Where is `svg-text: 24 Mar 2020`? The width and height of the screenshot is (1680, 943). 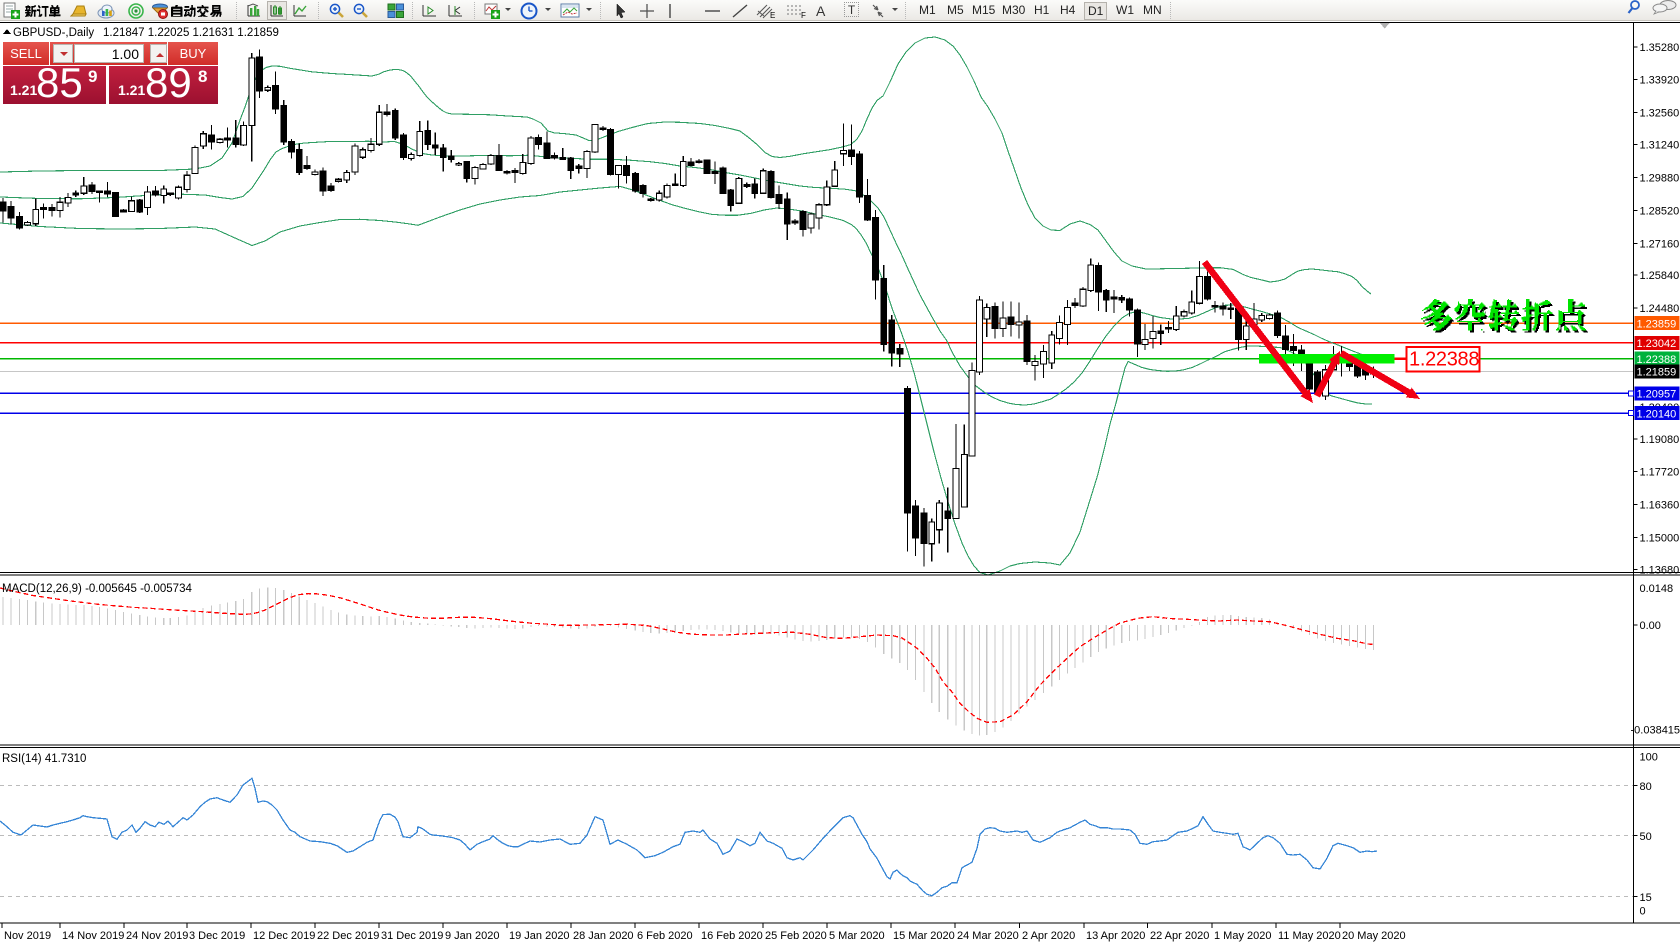 svg-text: 24 Mar 2020 is located at coordinates (988, 936).